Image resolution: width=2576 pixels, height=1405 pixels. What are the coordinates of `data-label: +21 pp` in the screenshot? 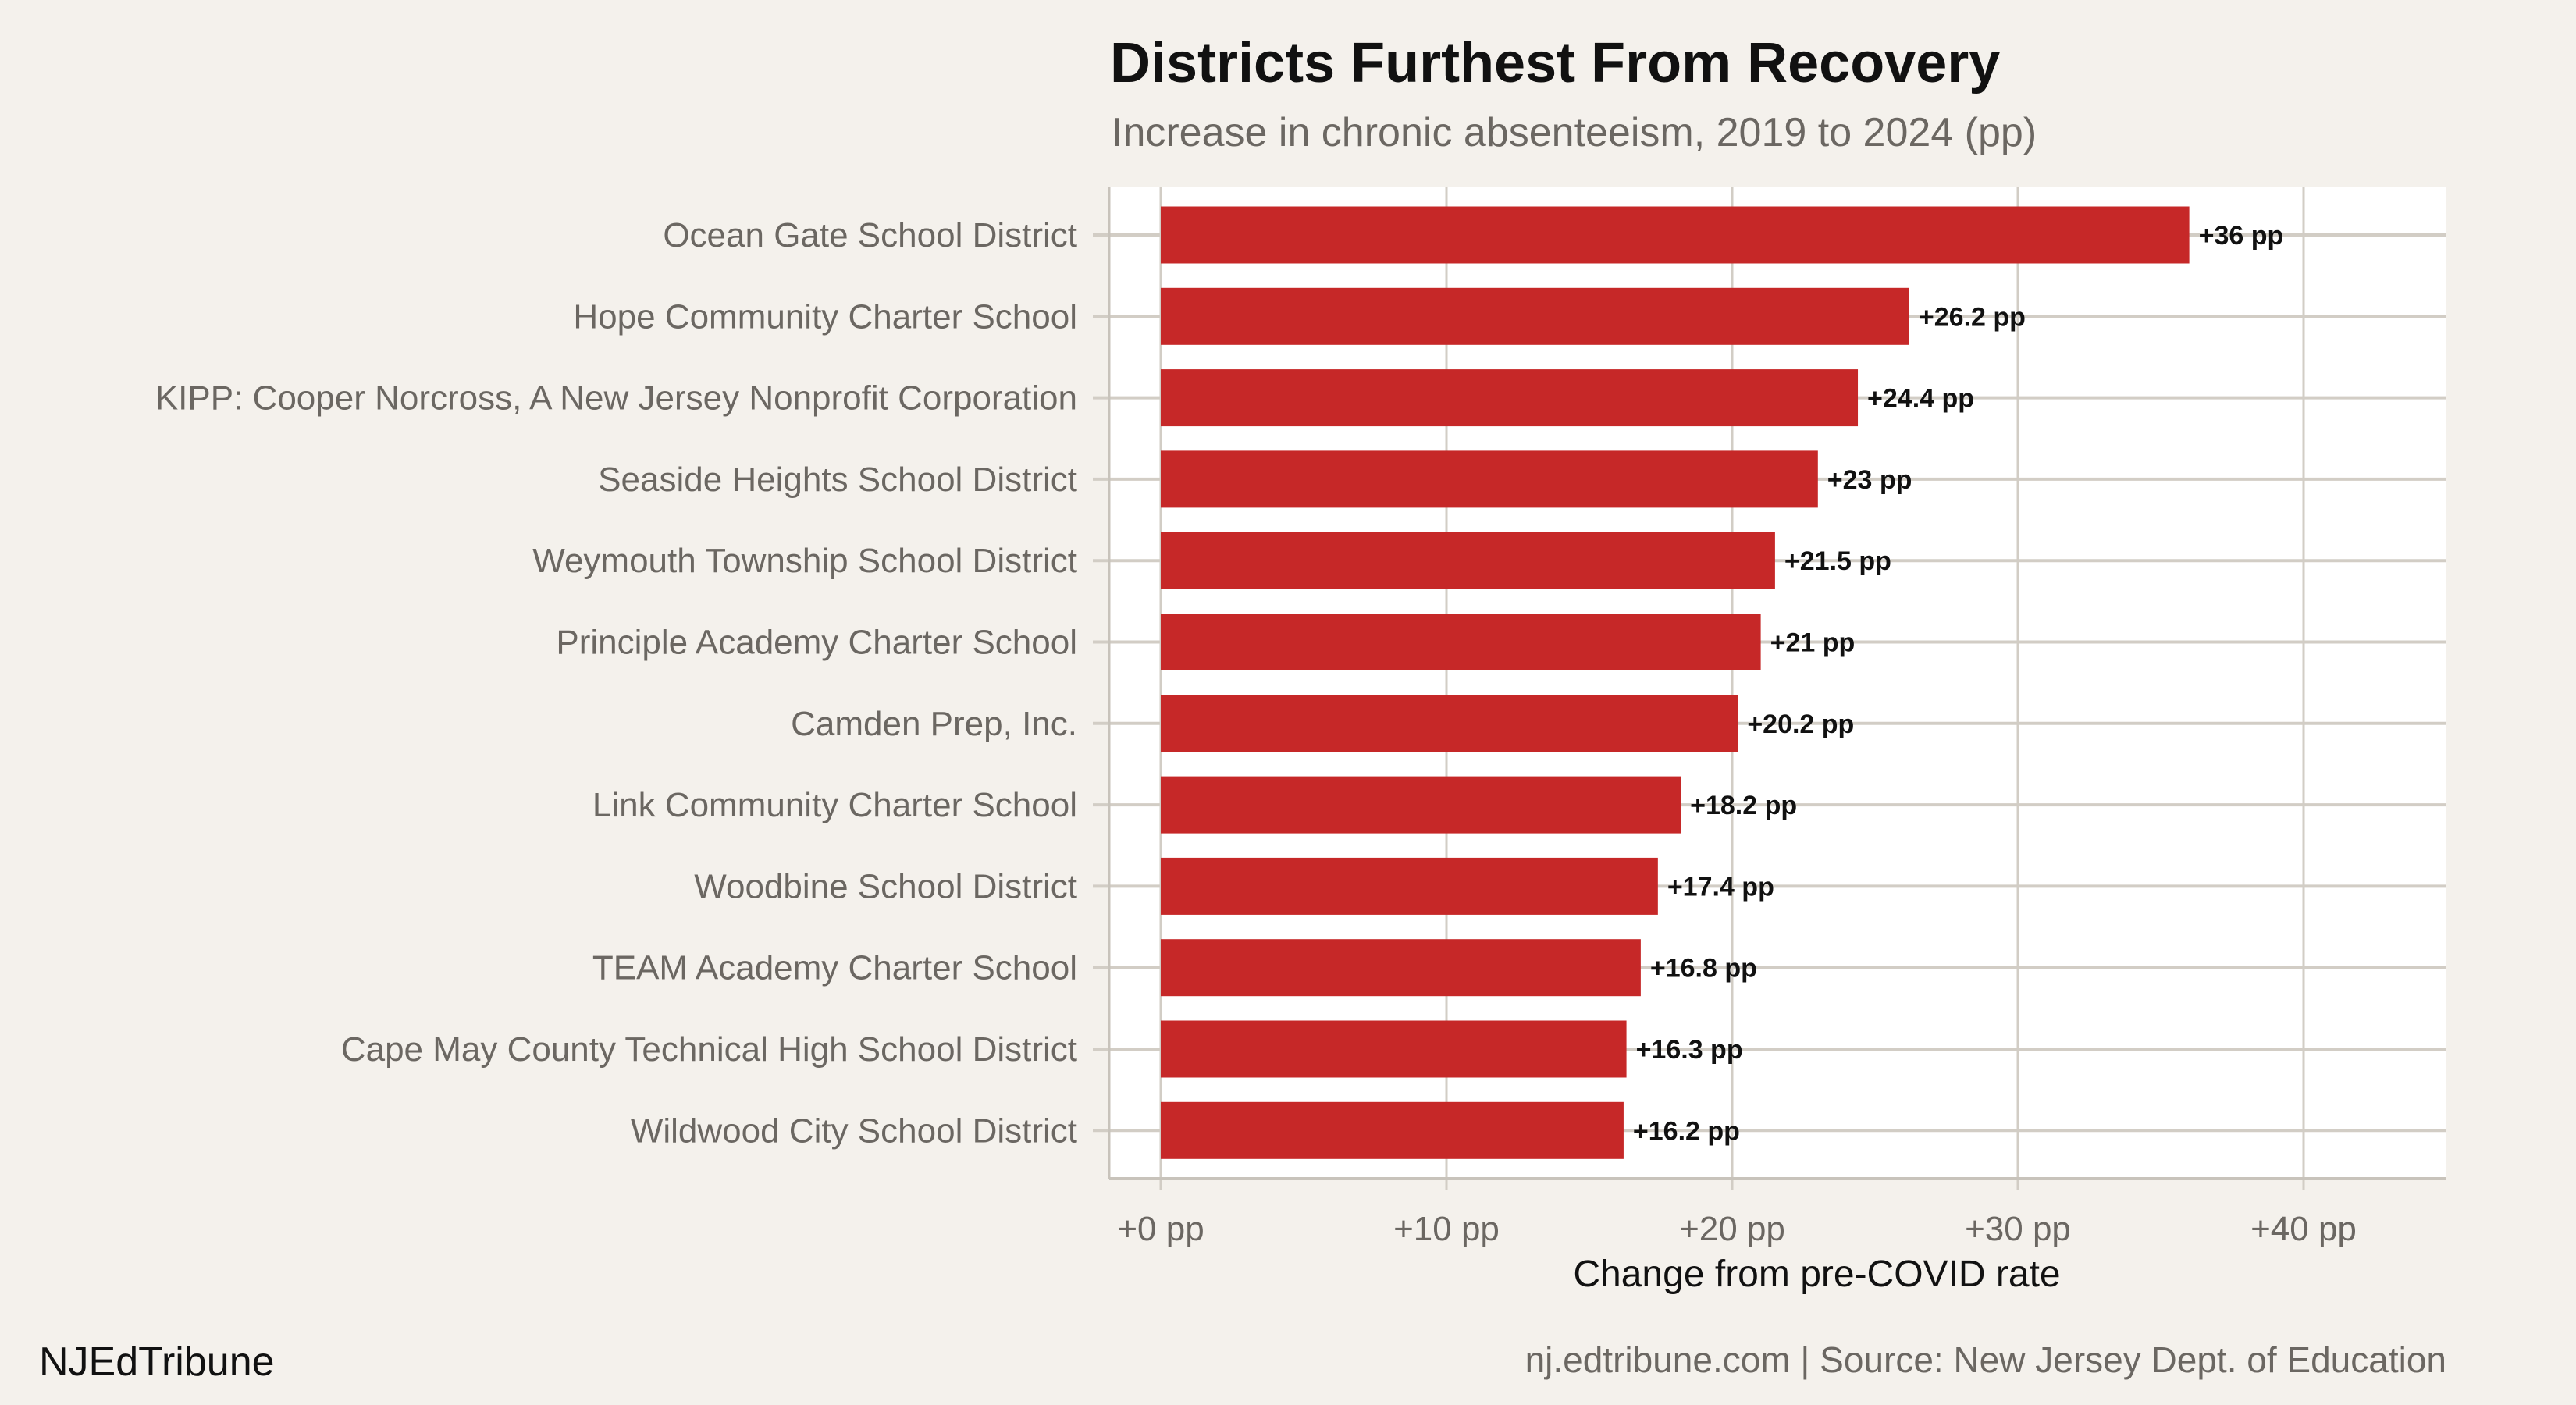 It's located at (1813, 643).